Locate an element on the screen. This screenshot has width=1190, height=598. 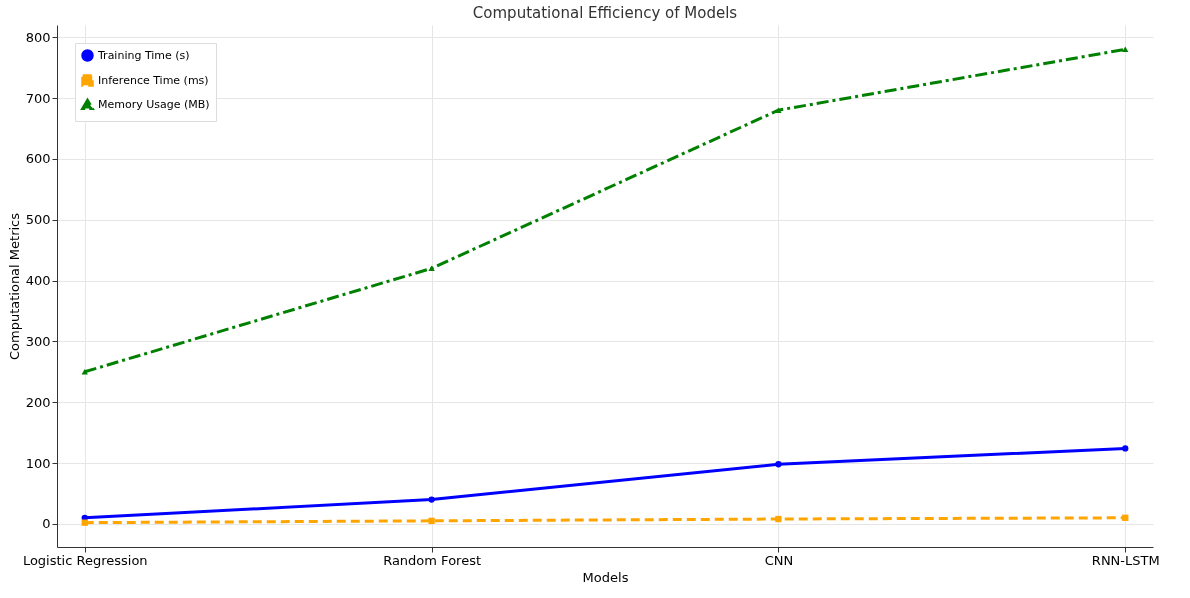
x-tick-label: Random Forest is located at coordinates (432, 560).